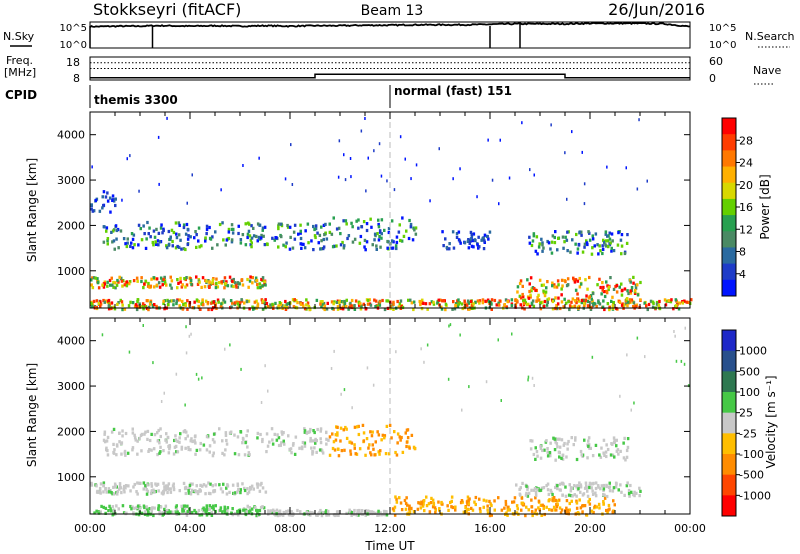 This screenshot has height=554, width=800. I want to click on power-colorbar-label: Power [dB], so click(765, 206).